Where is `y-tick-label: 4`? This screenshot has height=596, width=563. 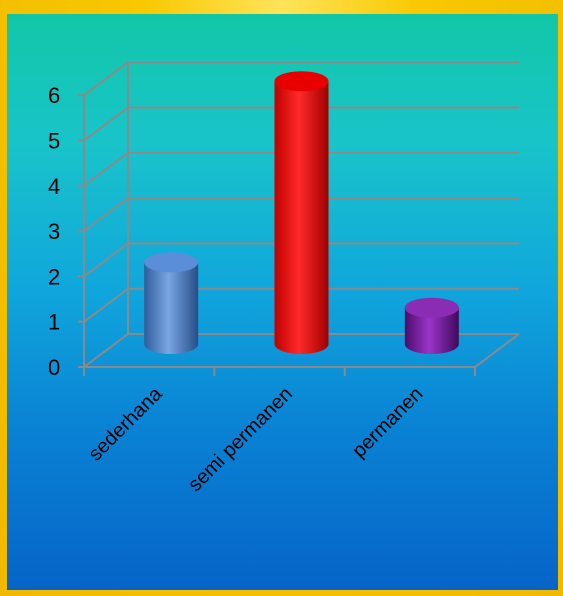
y-tick-label: 4 is located at coordinates (54, 186).